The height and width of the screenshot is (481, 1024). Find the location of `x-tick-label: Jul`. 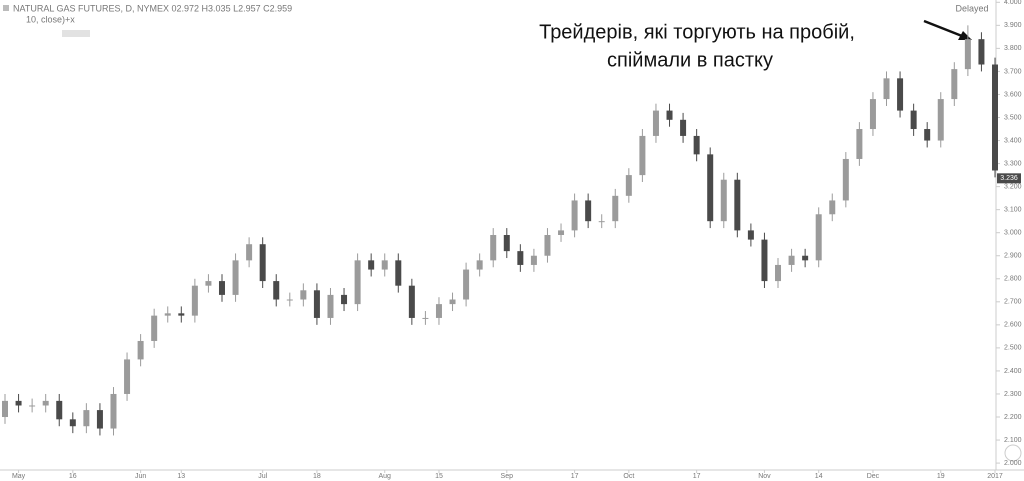

x-tick-label: Jul is located at coordinates (262, 476).